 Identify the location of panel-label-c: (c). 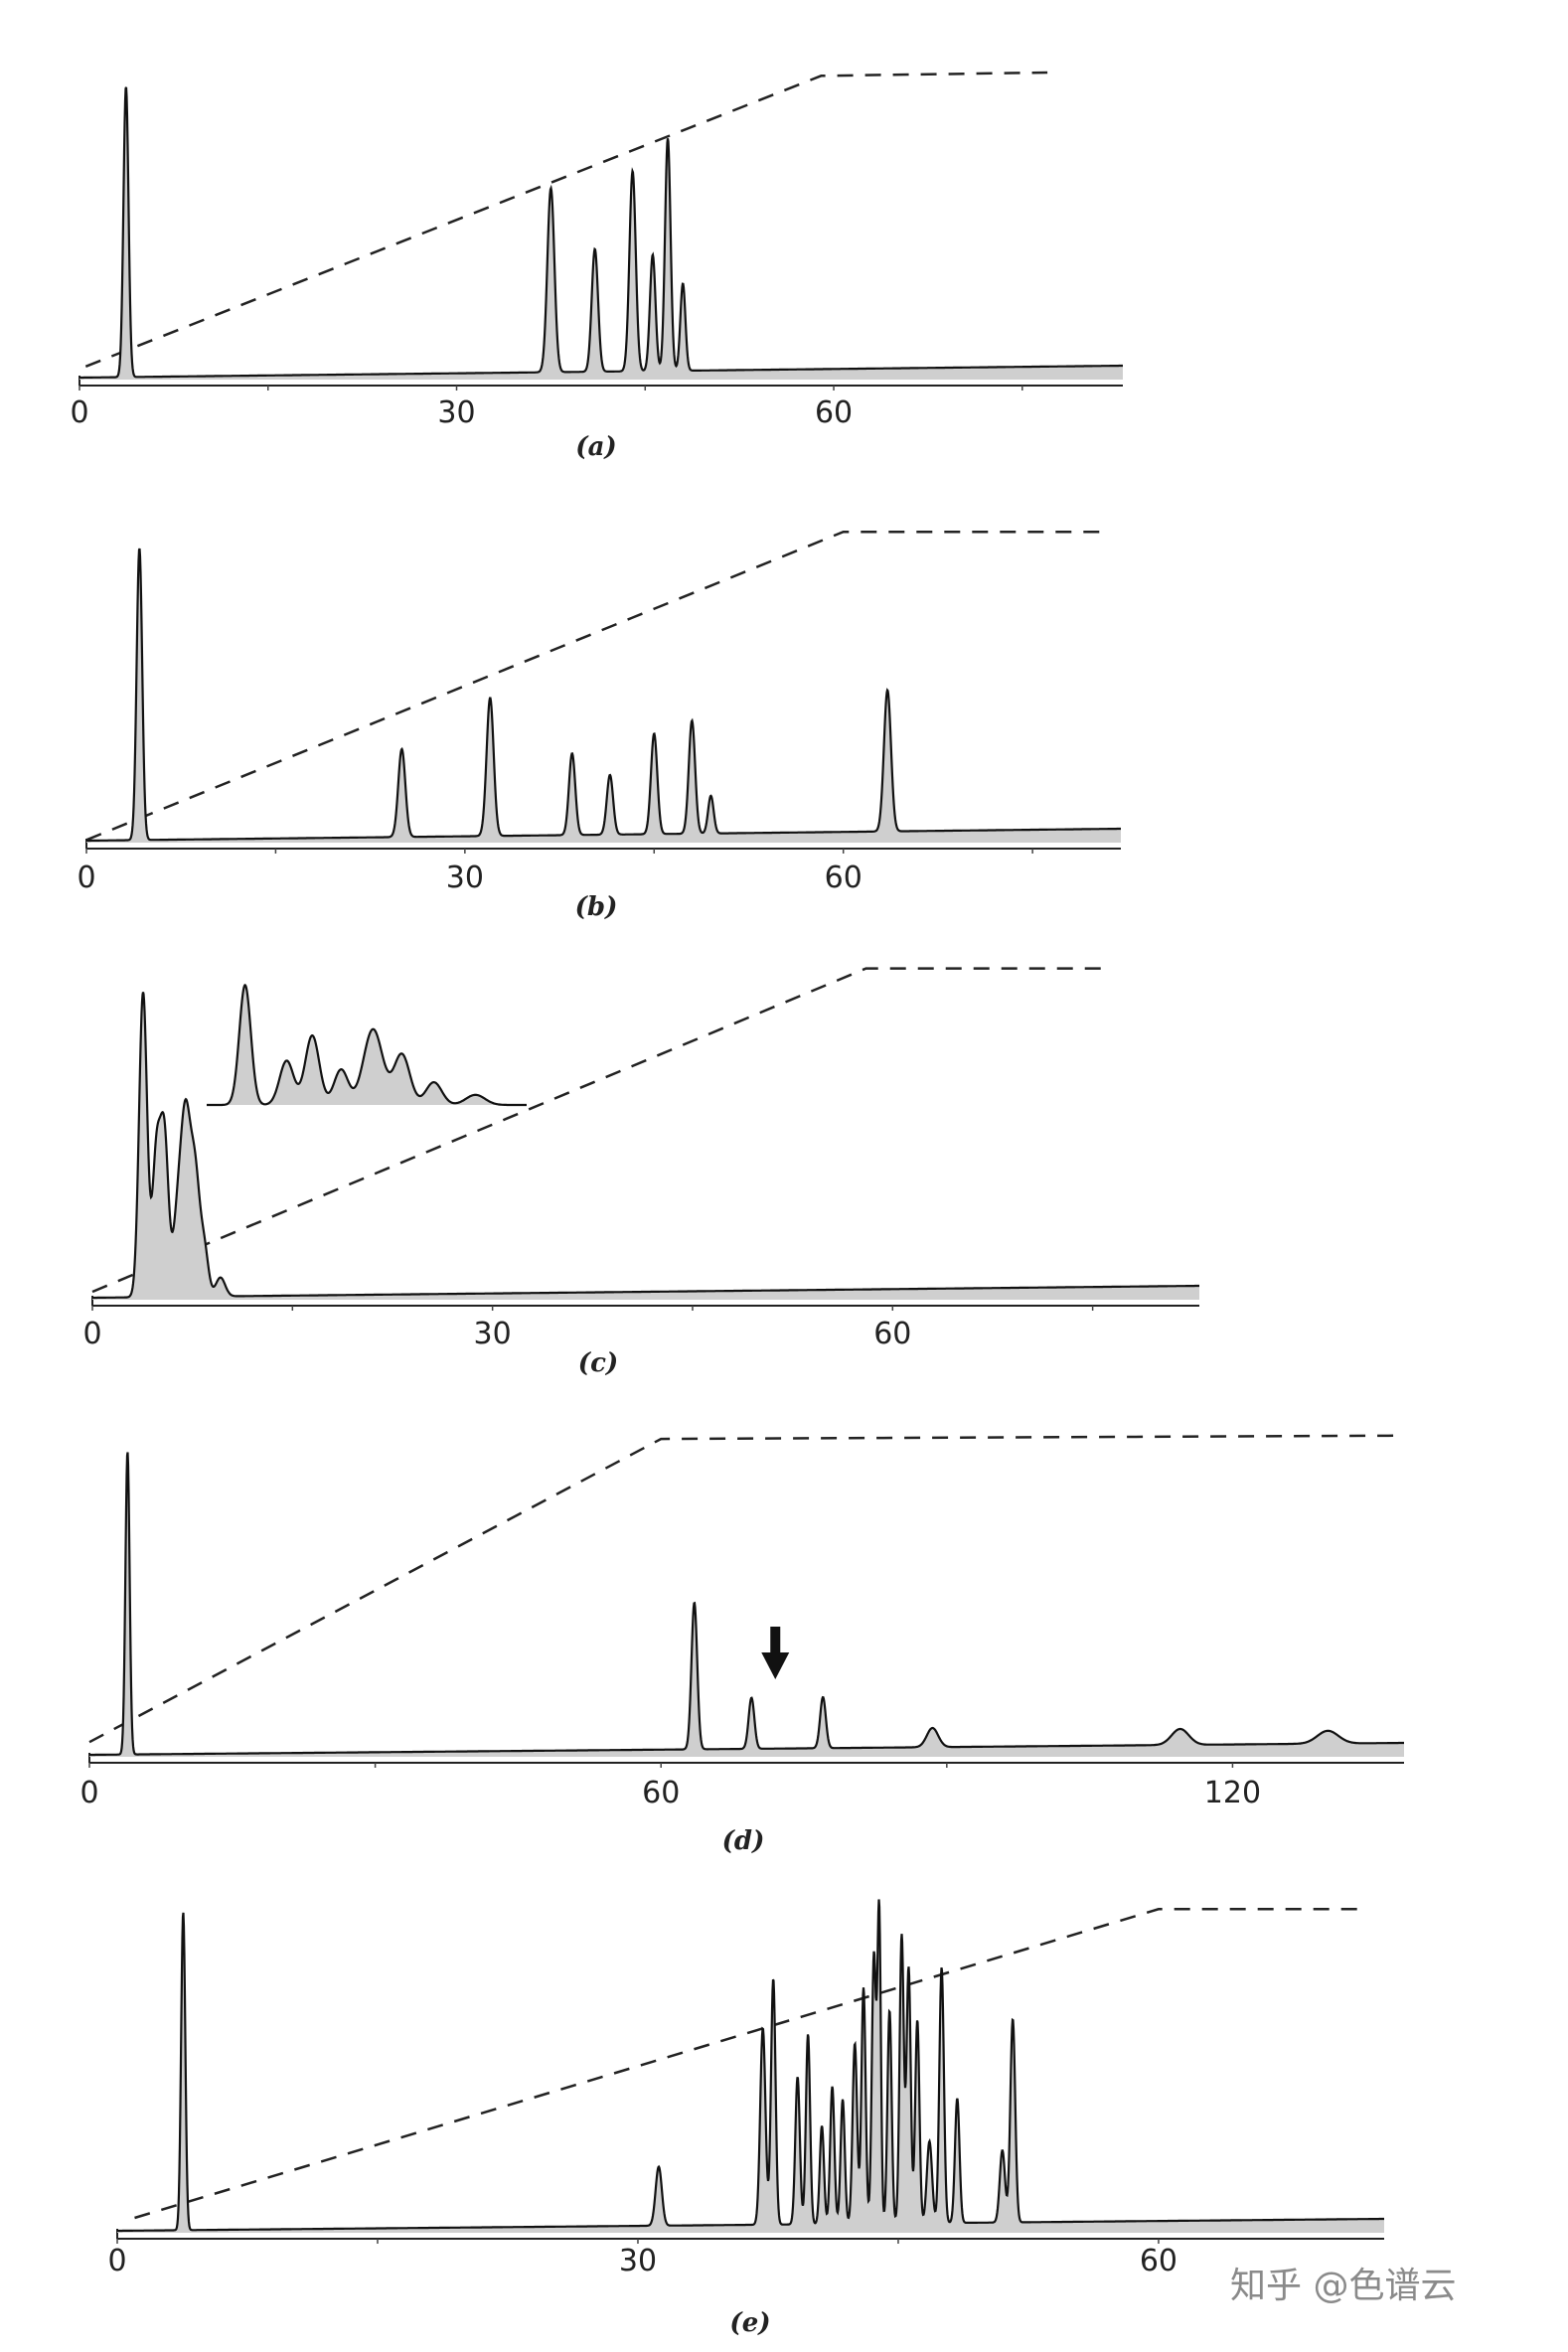
(598, 1363).